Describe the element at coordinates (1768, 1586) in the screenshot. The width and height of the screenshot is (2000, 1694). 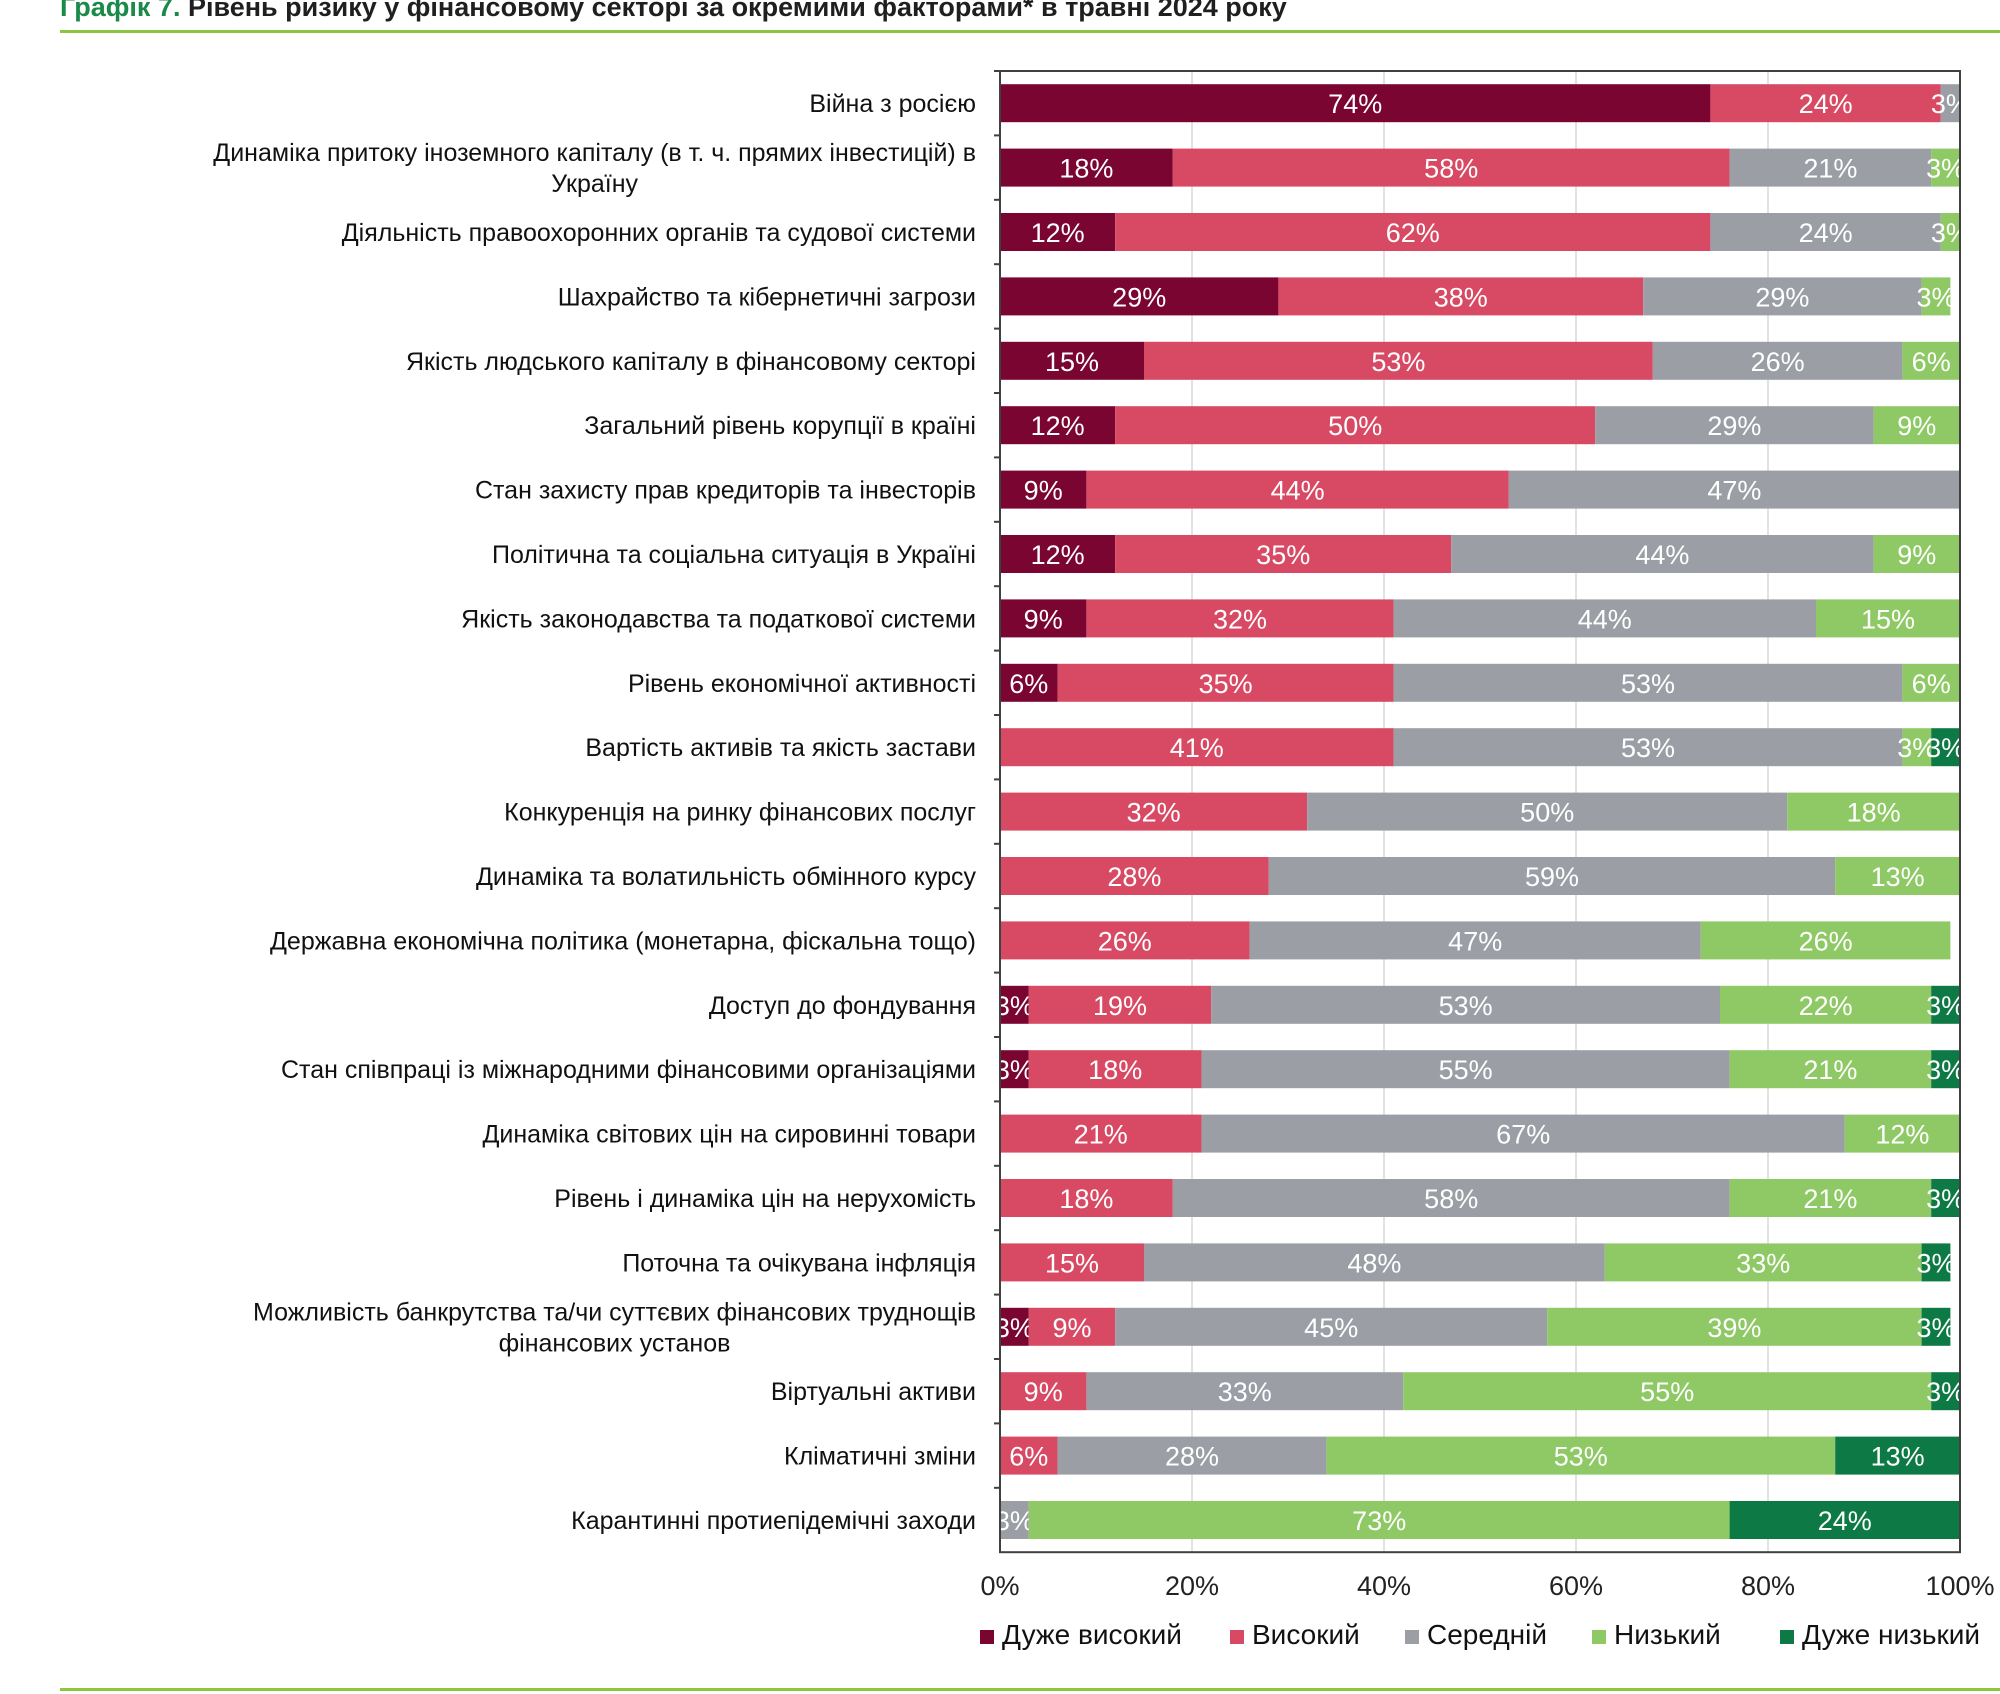
I see `x-tick-label: 80%` at that location.